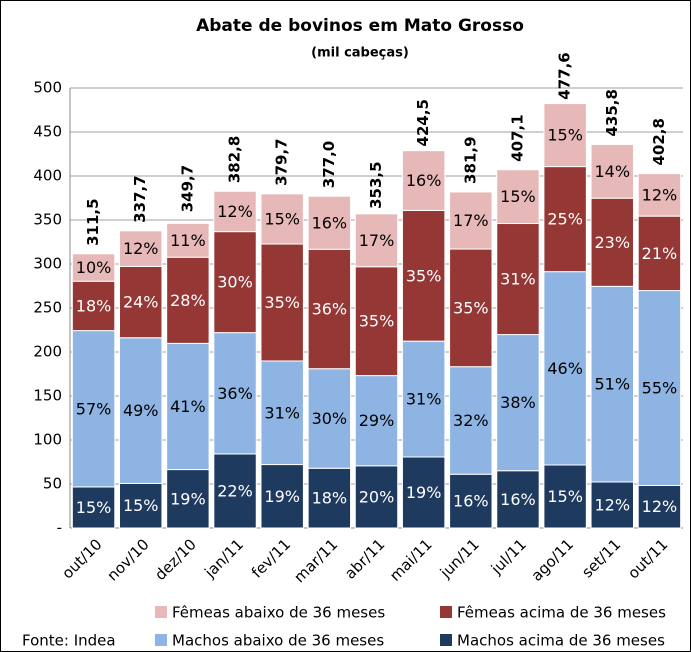 The width and height of the screenshot is (691, 652). Describe the element at coordinates (141, 410) in the screenshot. I see `share-label: 49%` at that location.